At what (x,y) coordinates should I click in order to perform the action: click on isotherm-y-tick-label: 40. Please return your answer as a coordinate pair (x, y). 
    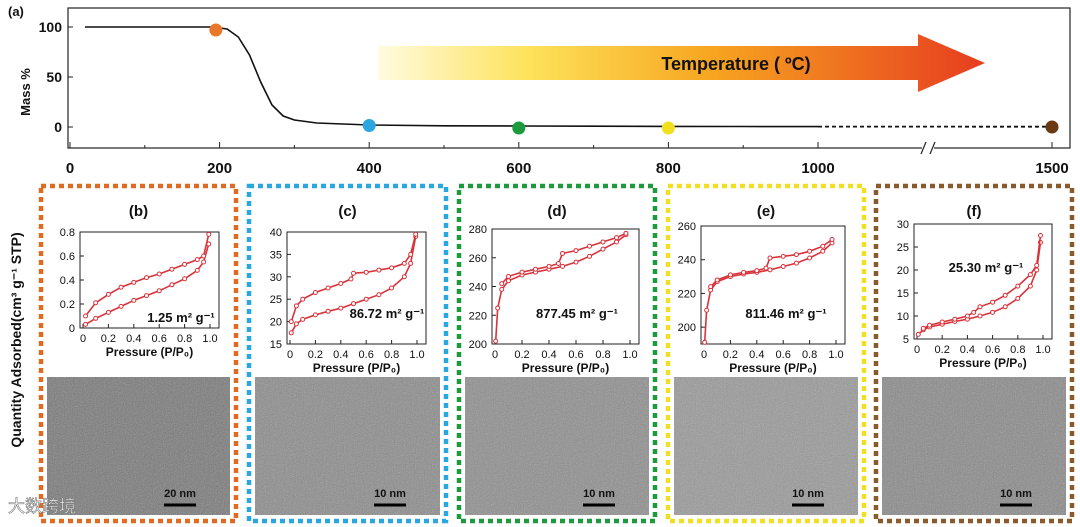
    Looking at the image, I should click on (276, 233).